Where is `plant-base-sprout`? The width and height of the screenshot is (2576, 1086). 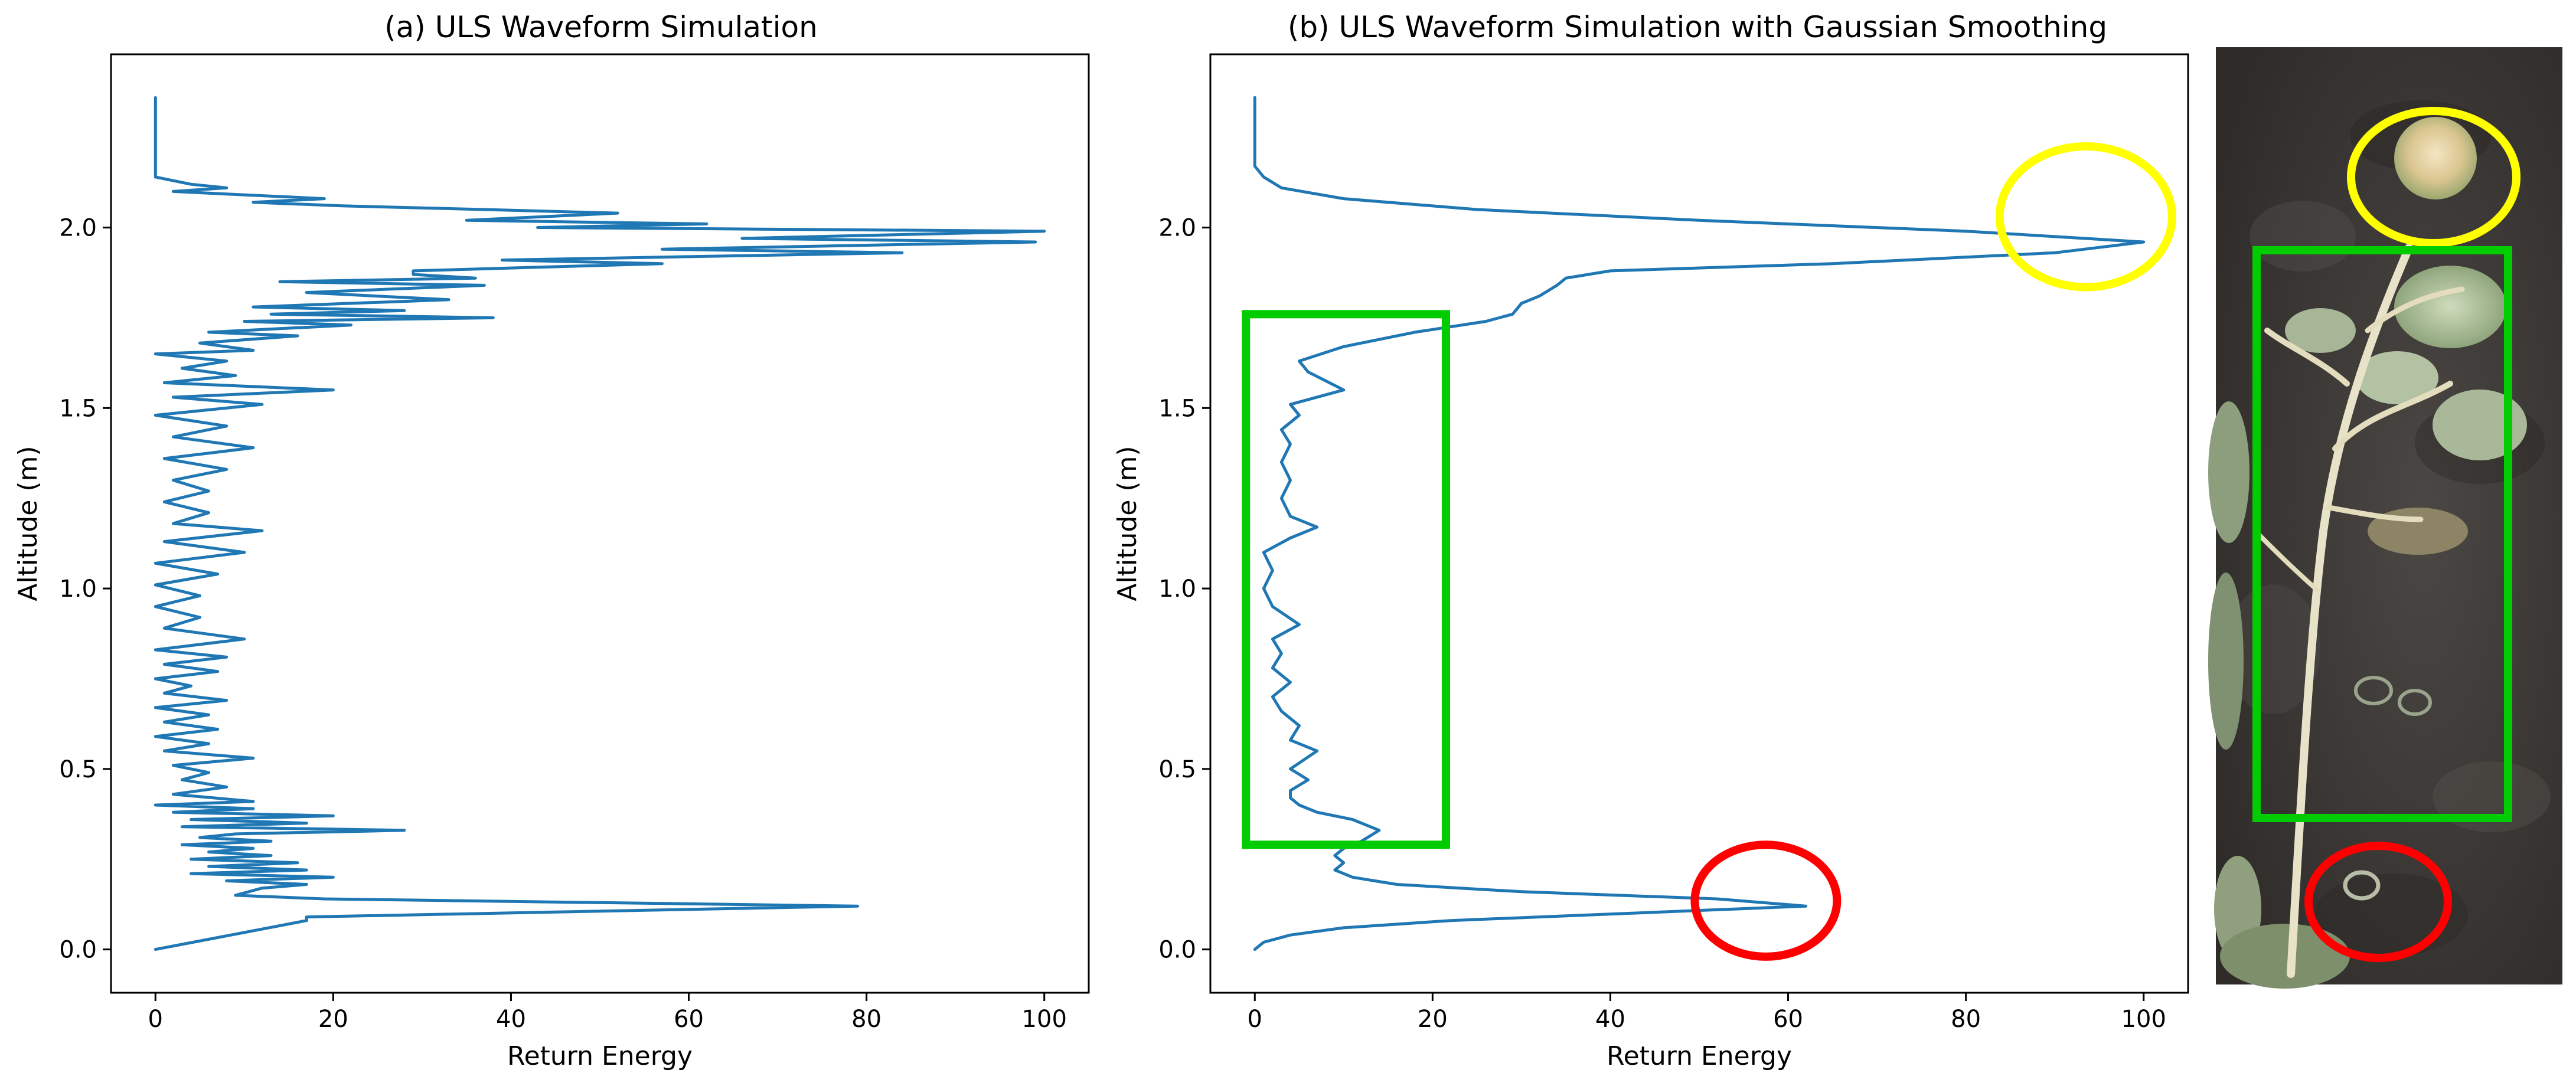 plant-base-sprout is located at coordinates (2362, 885).